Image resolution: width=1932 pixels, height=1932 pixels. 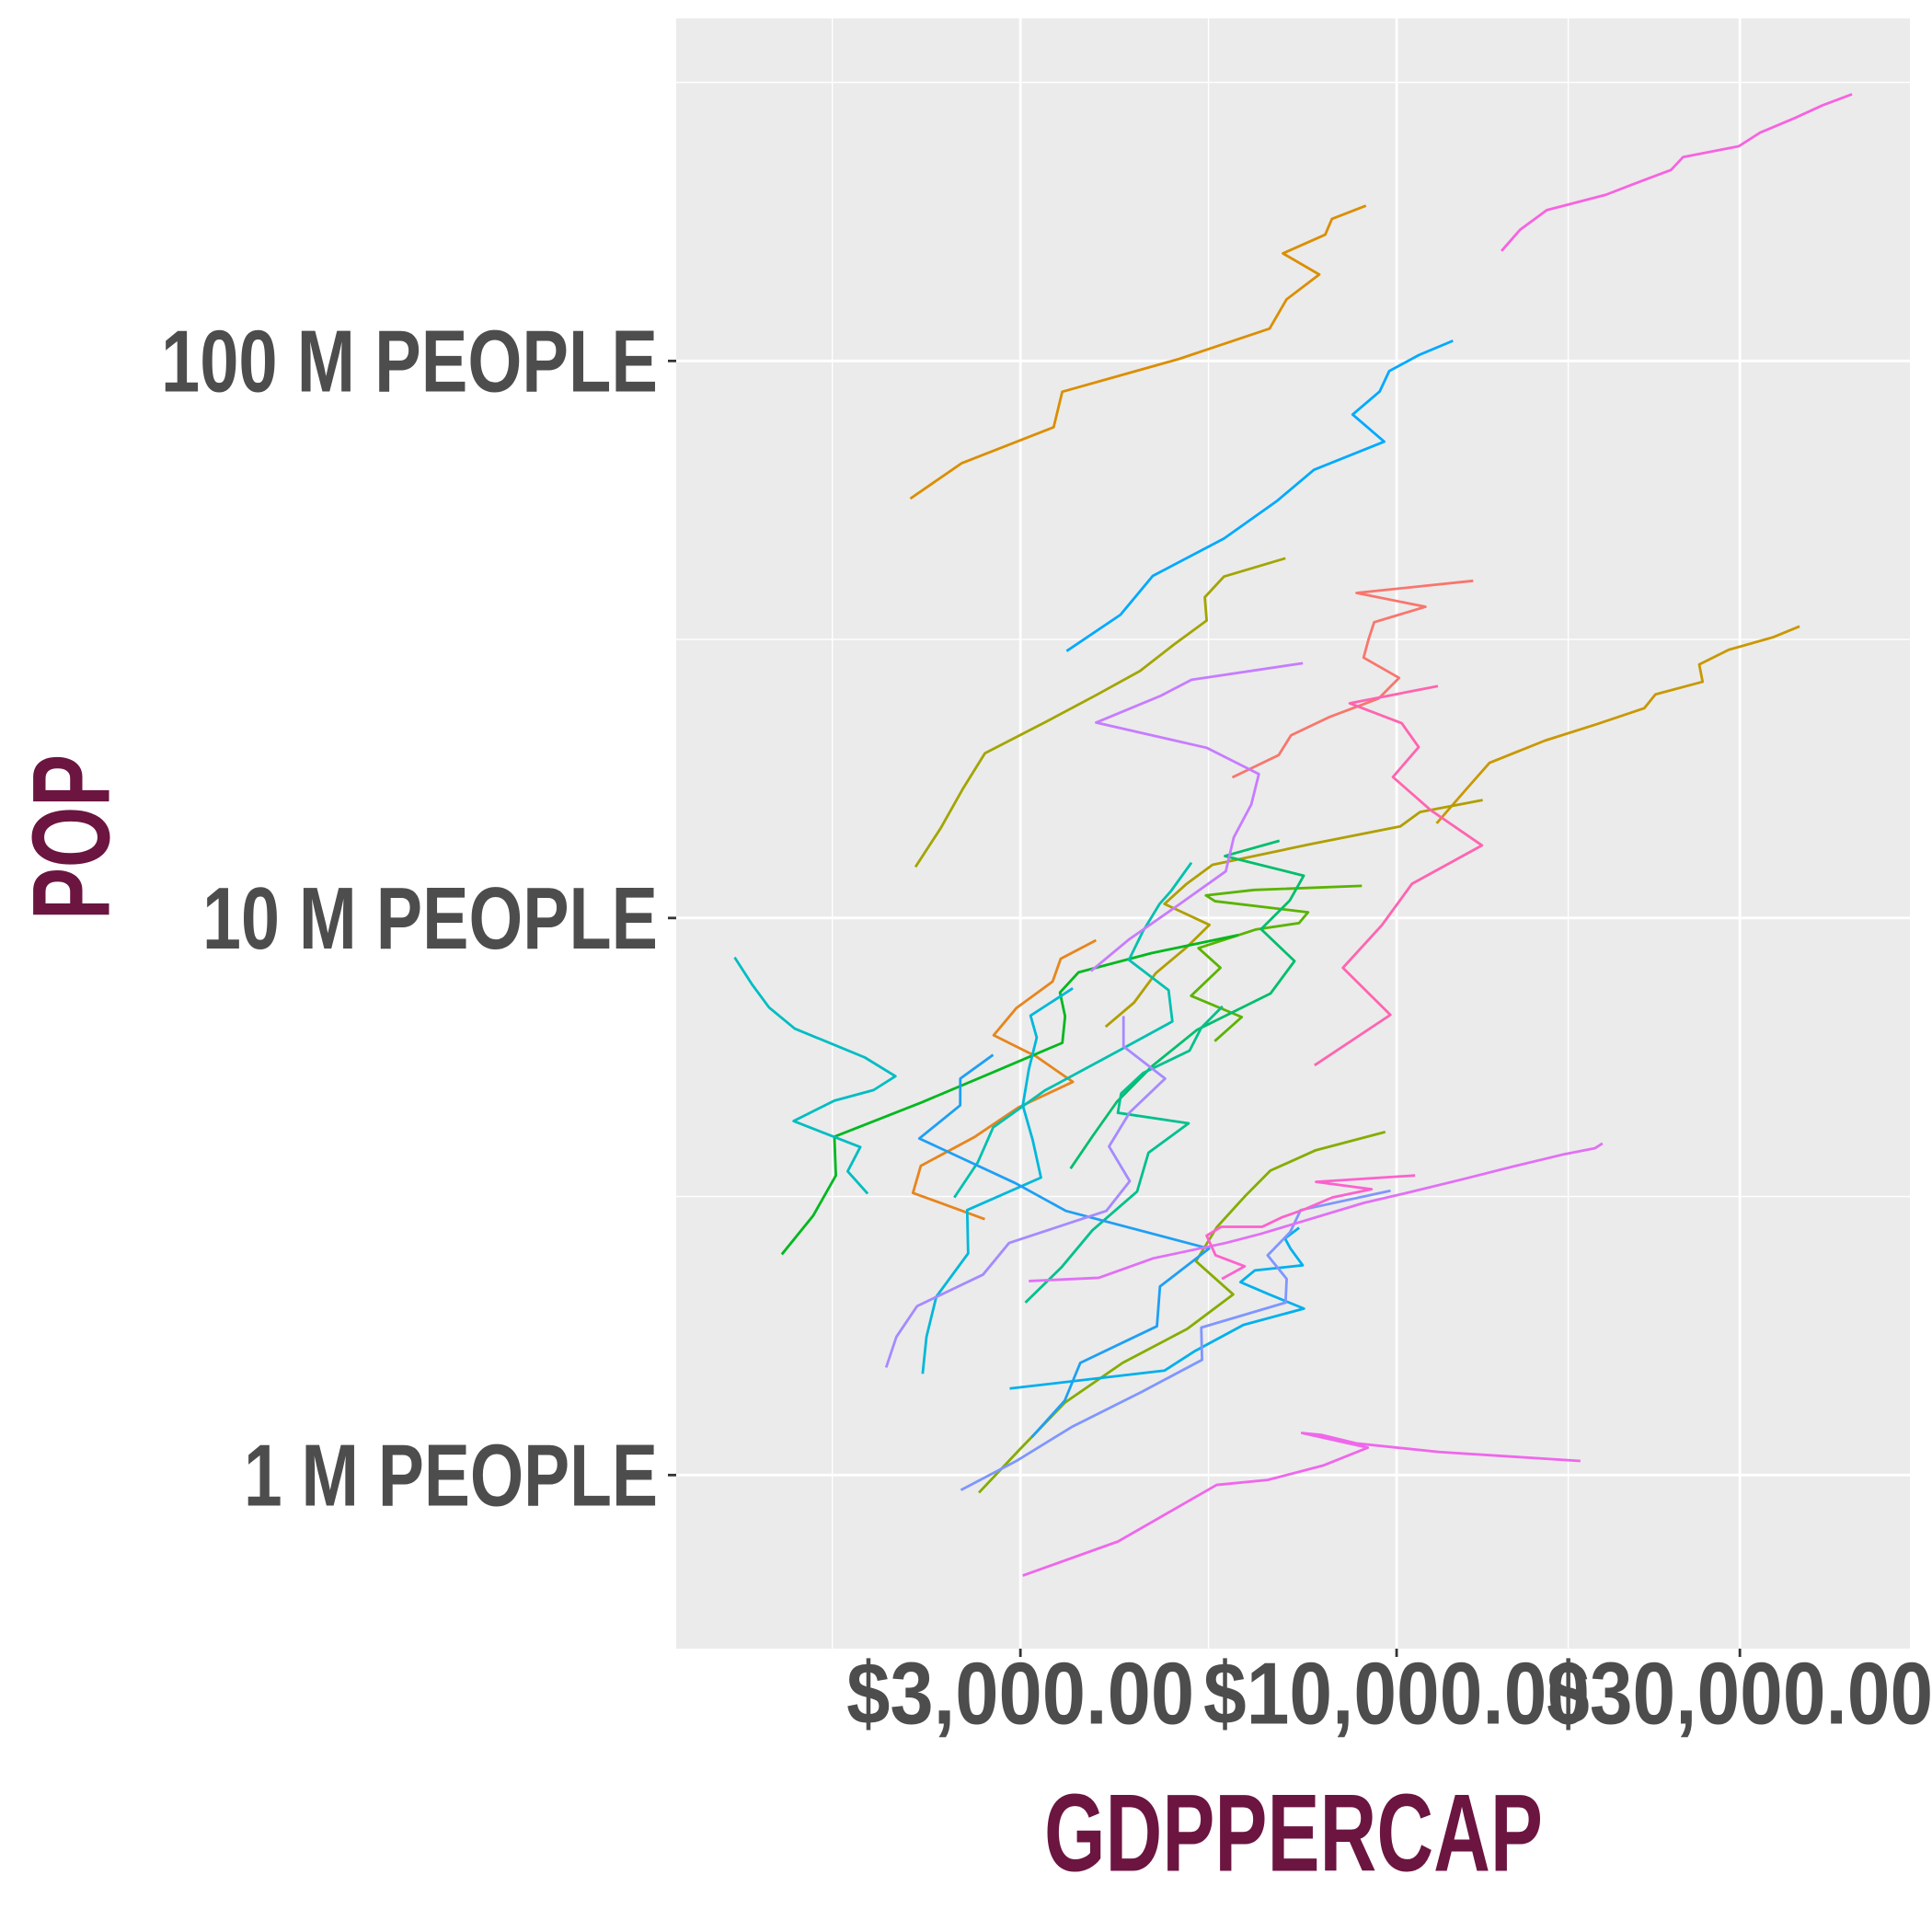 I want to click on x-tick-label: $10,000.00, so click(x=1396, y=1693).